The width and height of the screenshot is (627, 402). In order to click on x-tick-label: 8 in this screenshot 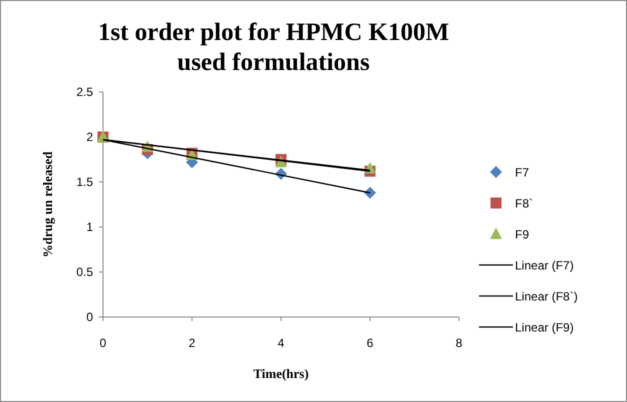, I will do `click(459, 343)`.